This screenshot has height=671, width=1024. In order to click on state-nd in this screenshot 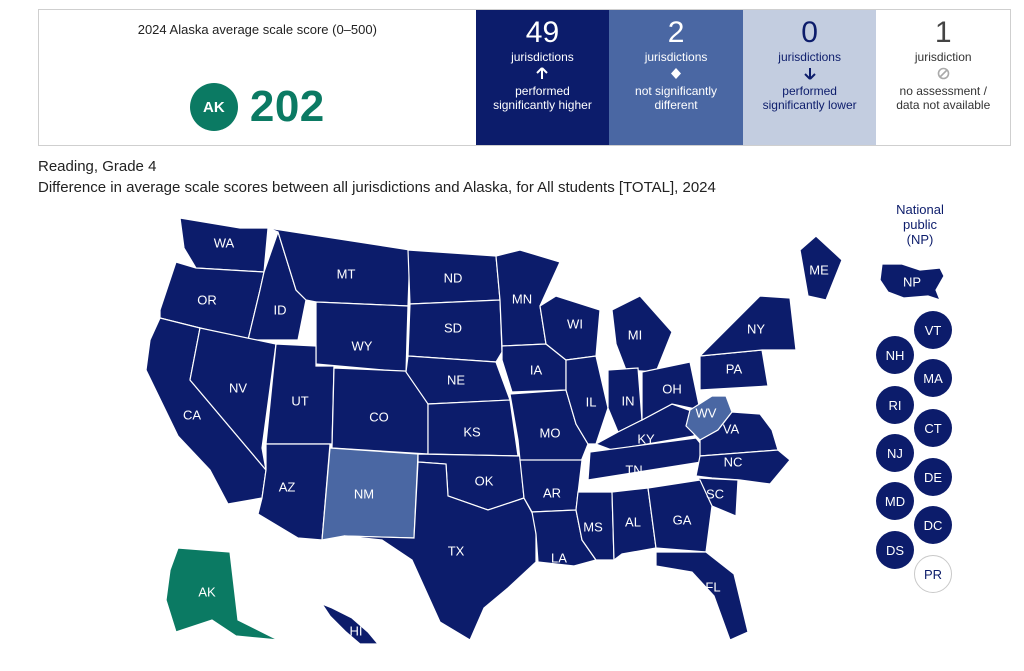, I will do `click(454, 277)`.